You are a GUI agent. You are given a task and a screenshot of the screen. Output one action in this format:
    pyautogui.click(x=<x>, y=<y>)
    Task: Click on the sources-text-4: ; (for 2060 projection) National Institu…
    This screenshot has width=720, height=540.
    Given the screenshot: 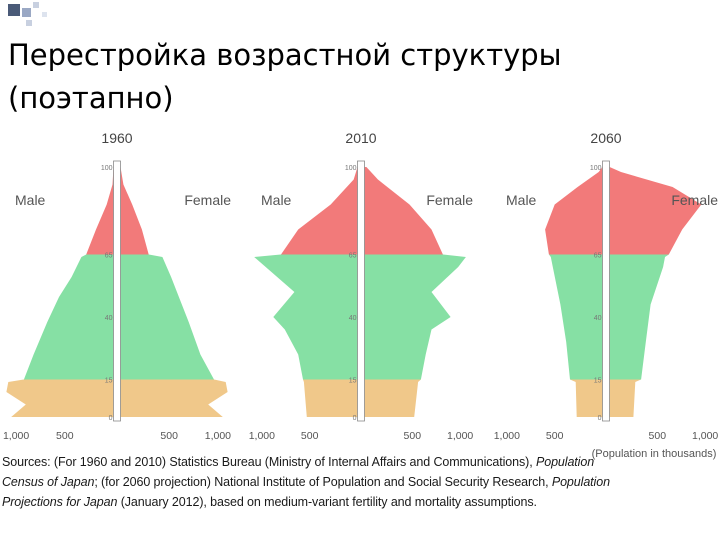 What is the action you would take?
    pyautogui.click(x=323, y=482)
    